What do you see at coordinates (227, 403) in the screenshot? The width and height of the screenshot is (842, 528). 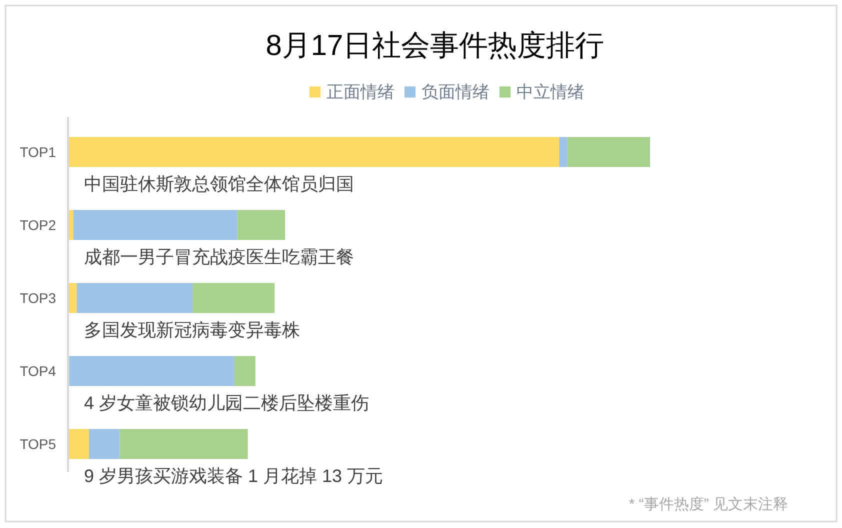 I see `annotation: 4 岁女童被锁幼儿园二楼后坠楼重伤` at bounding box center [227, 403].